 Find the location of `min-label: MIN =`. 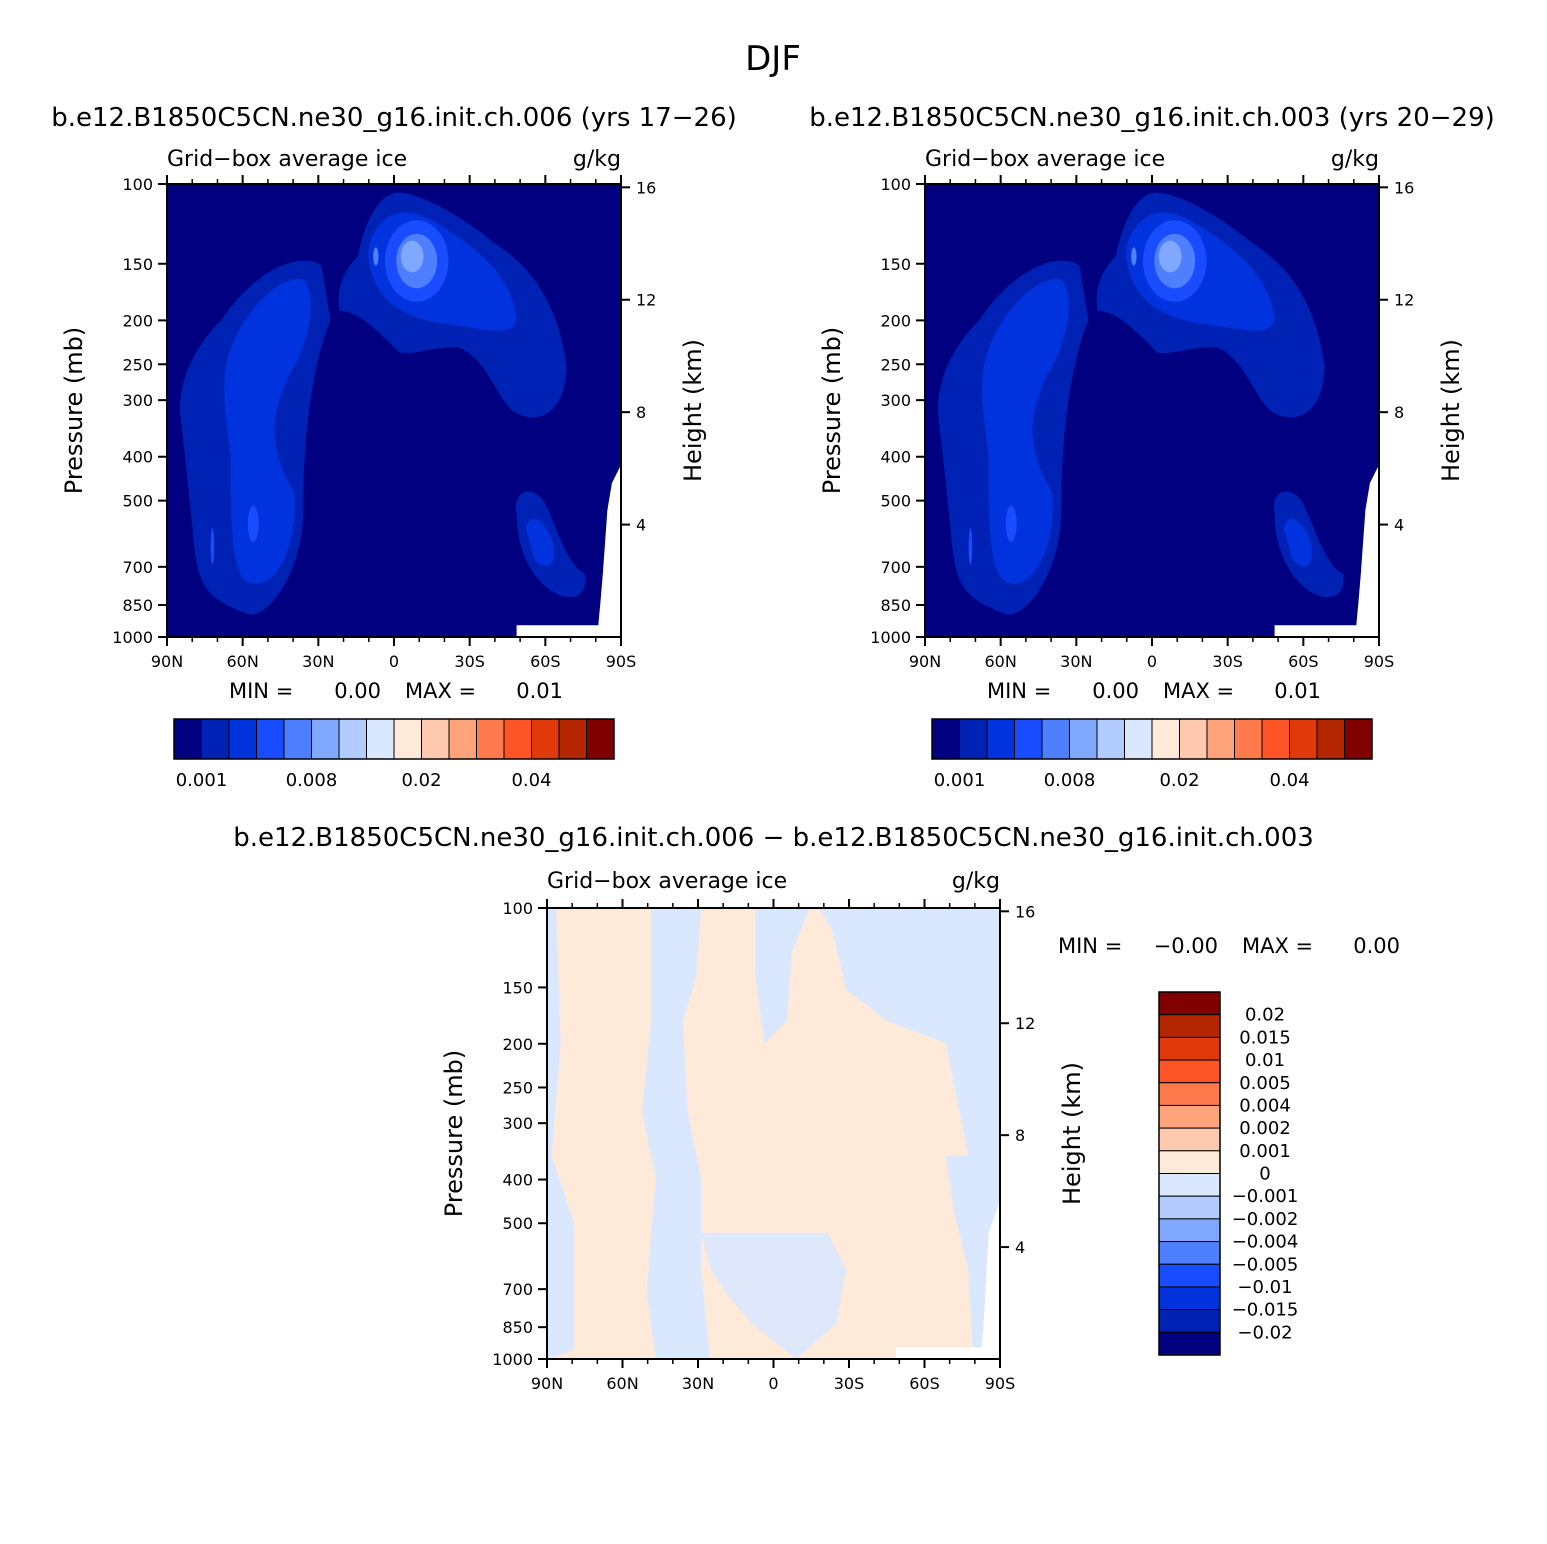

min-label: MIN = is located at coordinates (1090, 946).